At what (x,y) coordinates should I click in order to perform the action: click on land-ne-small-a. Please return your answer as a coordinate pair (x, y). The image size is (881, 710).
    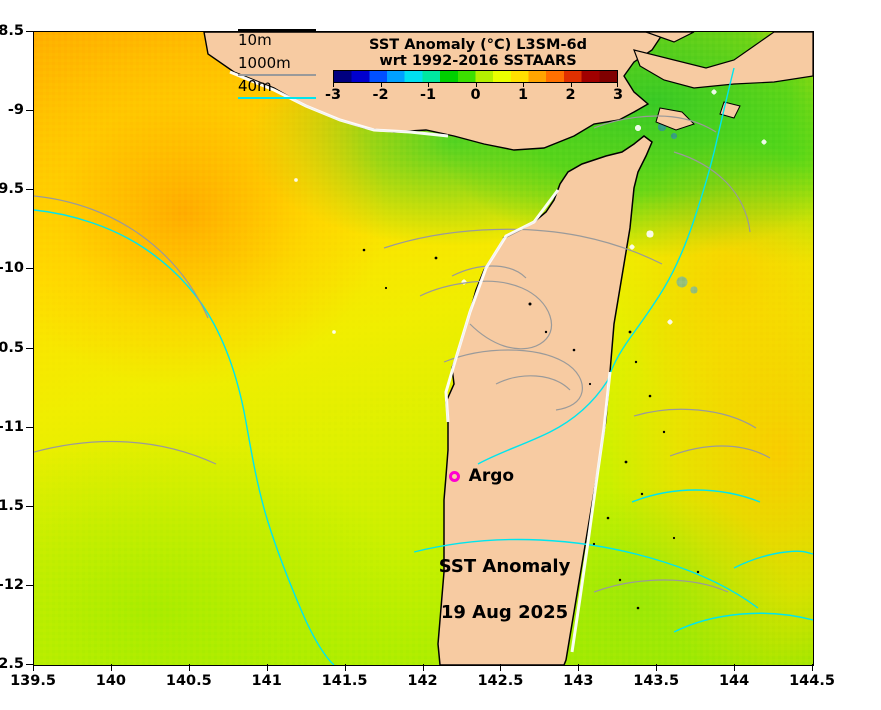
    Looking at the image, I should click on (675, 119).